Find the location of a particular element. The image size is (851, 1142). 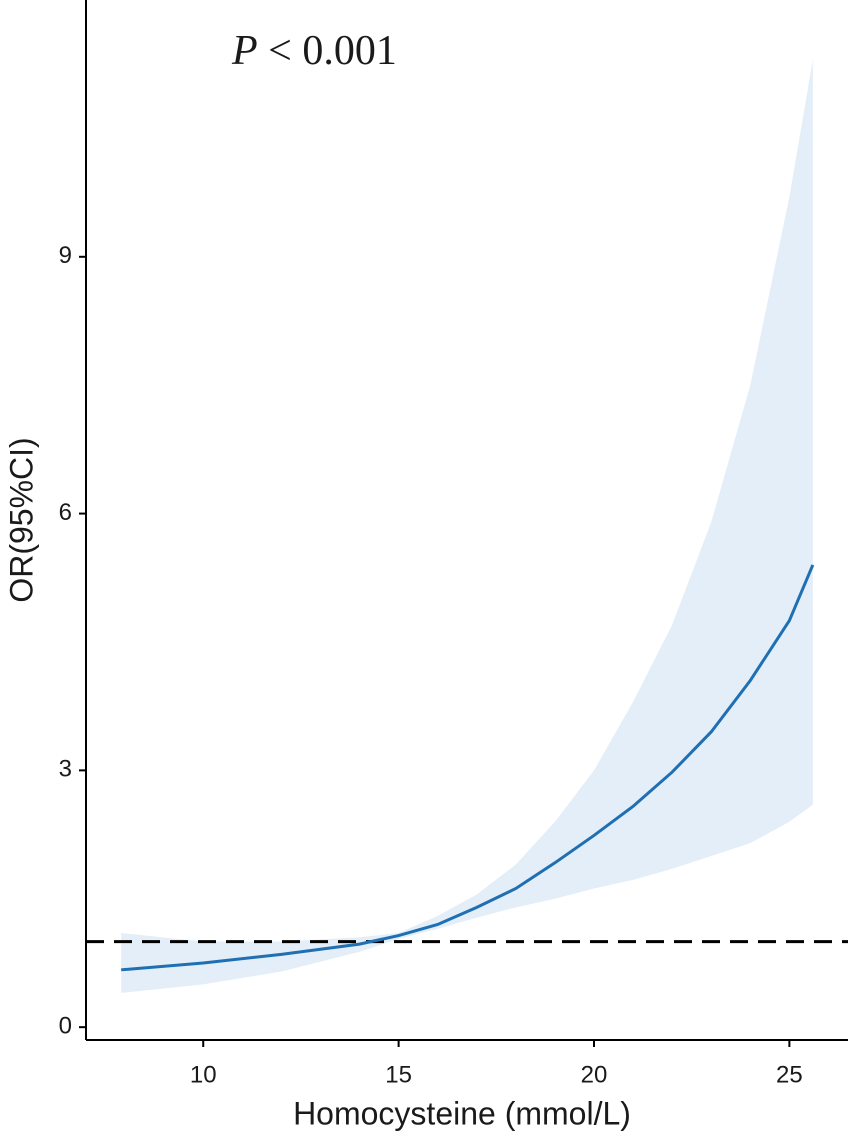

x-tick-label: 10 is located at coordinates (203, 1074).